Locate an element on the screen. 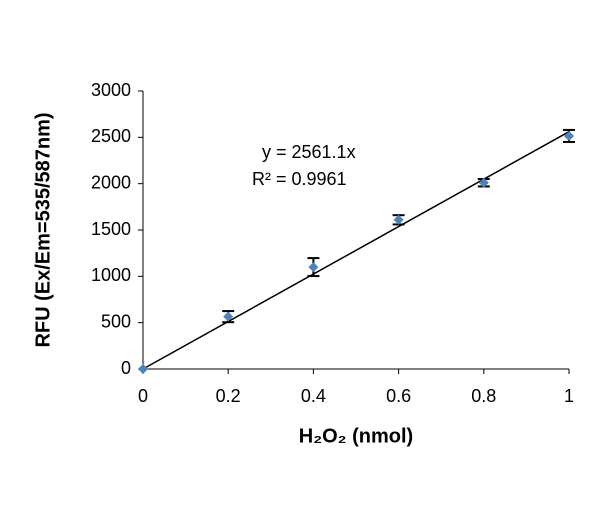 Image resolution: width=600 pixels, height=512 pixels. y-tick-label: 0 is located at coordinates (126, 368).